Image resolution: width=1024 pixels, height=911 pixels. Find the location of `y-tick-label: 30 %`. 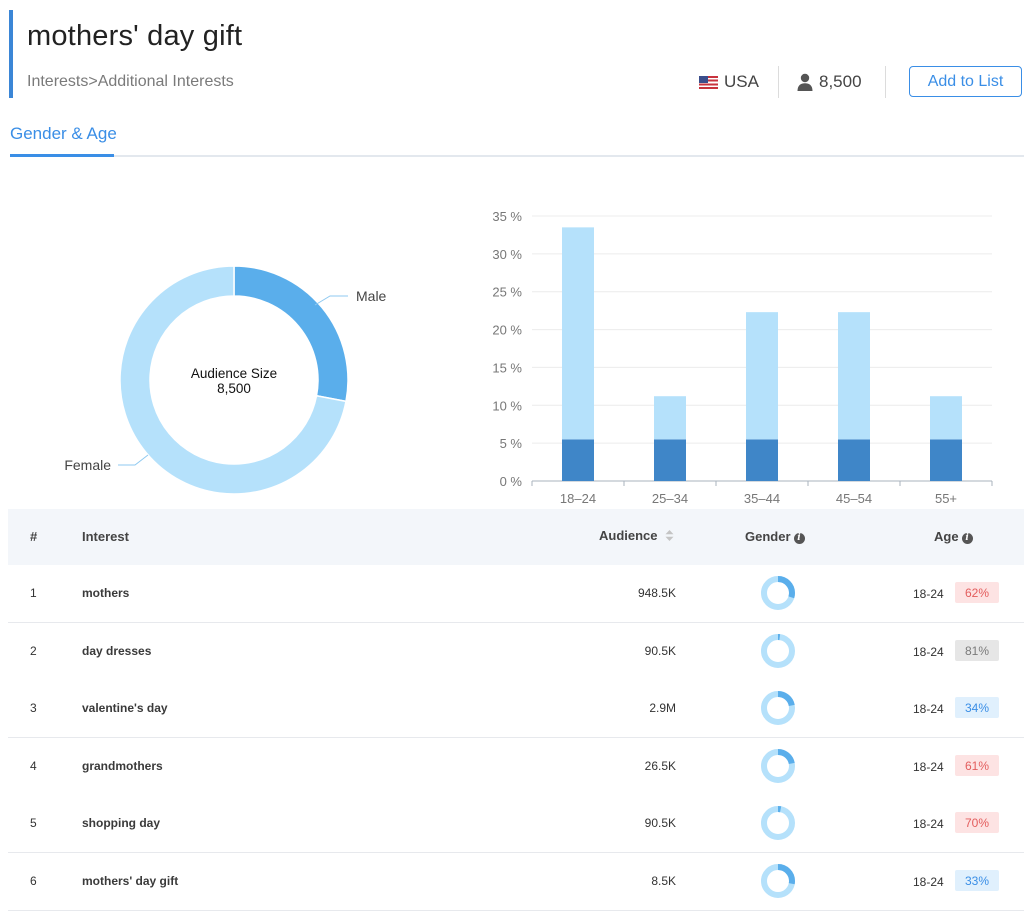

y-tick-label: 30 % is located at coordinates (507, 254).